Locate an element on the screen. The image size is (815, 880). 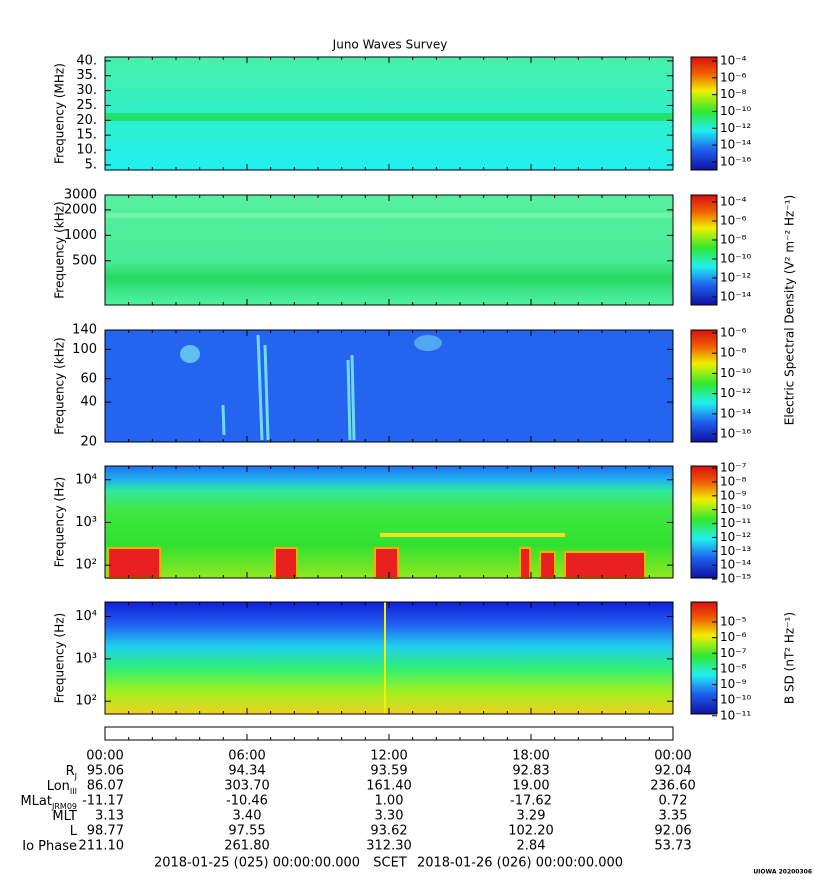
ephemeris-value: 3.40 is located at coordinates (247, 816).